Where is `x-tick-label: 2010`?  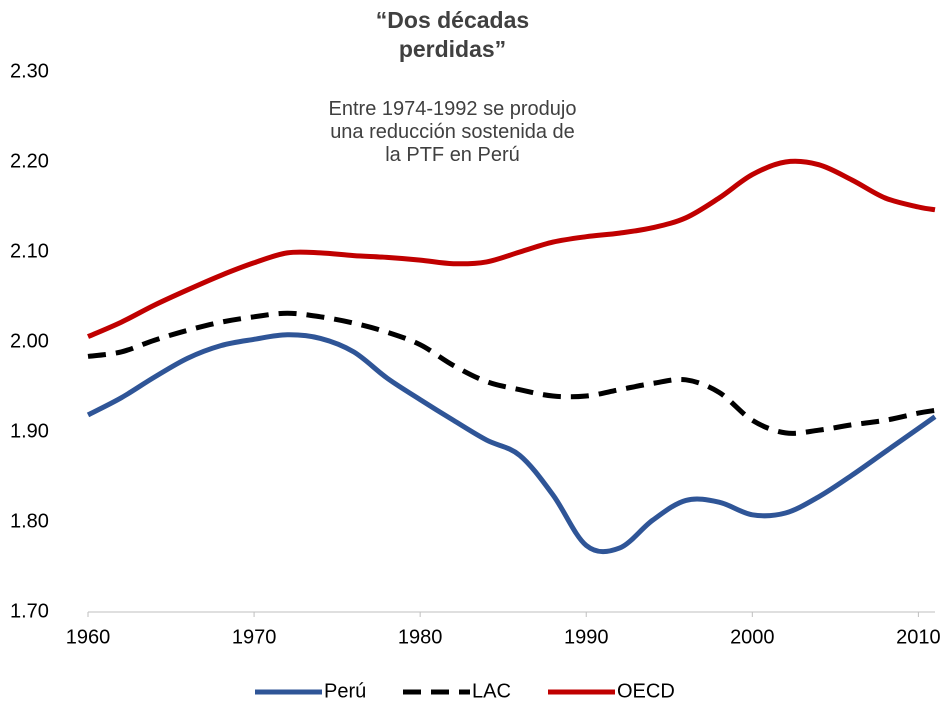 x-tick-label: 2010 is located at coordinates (918, 637).